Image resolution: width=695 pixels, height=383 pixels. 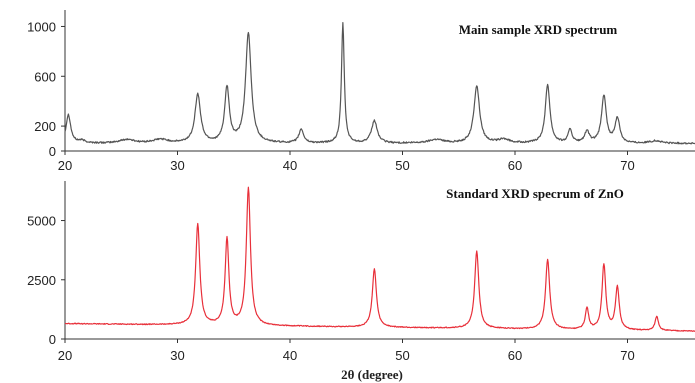 I want to click on top-x-tick-label: 50, so click(x=402, y=165).